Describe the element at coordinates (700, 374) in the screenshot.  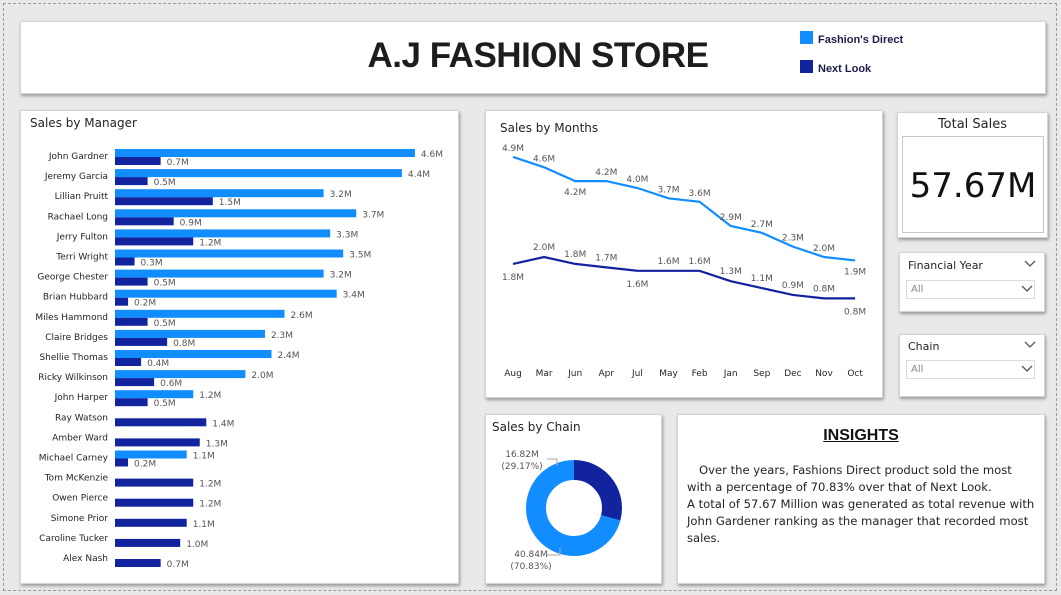
I see `x-axis-tick-label: Feb` at that location.